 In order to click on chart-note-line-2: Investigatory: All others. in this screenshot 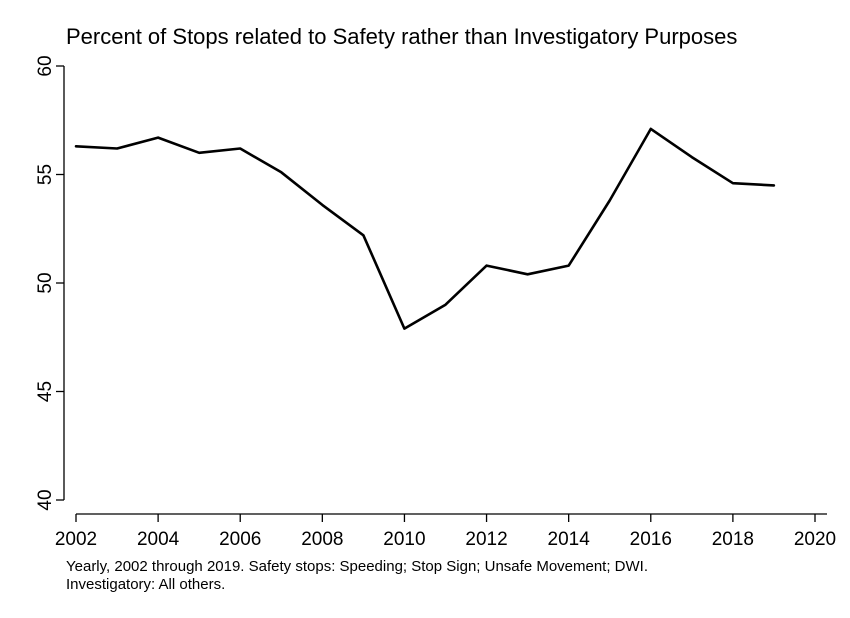, I will do `click(145, 584)`.